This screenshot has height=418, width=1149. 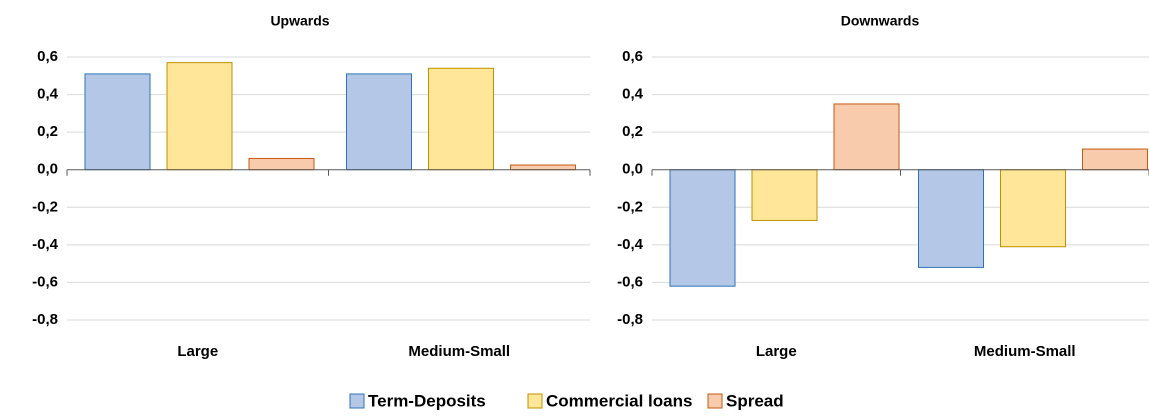 What do you see at coordinates (755, 400) in the screenshot?
I see `legend-label: Spread` at bounding box center [755, 400].